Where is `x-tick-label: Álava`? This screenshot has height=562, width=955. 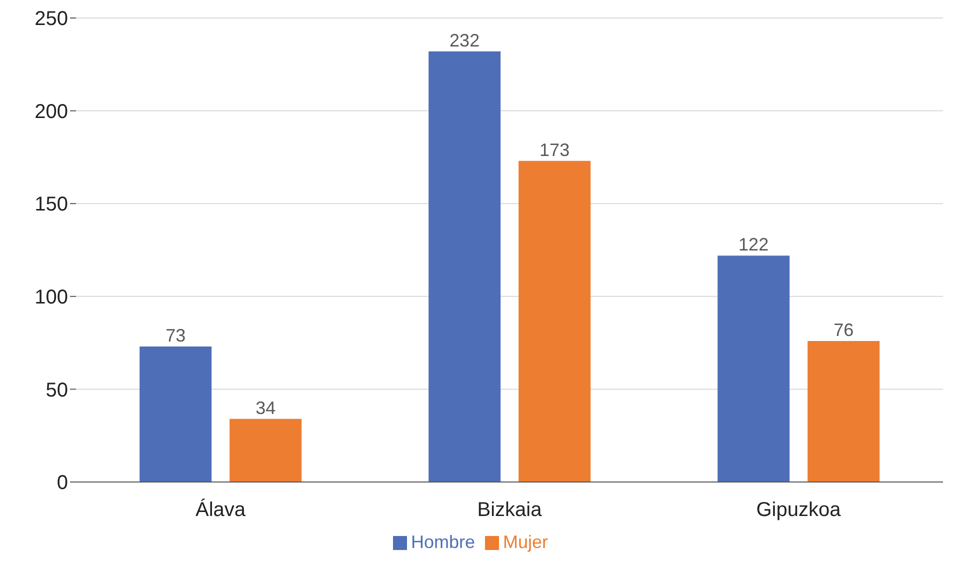
x-tick-label: Álava is located at coordinates (220, 510).